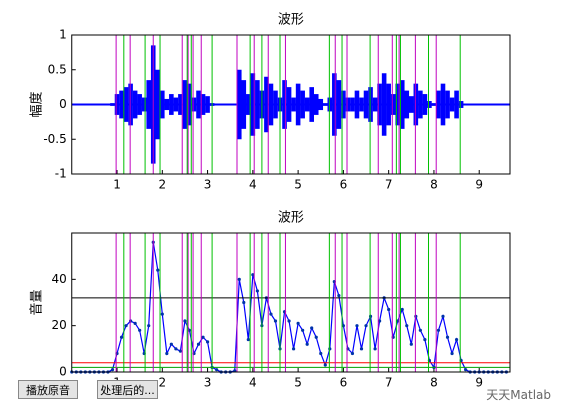 Image resolution: width=561 pixels, height=420 pixels. What do you see at coordinates (57, 69) in the screenshot?
I see `y-tick-label: 0.5` at bounding box center [57, 69].